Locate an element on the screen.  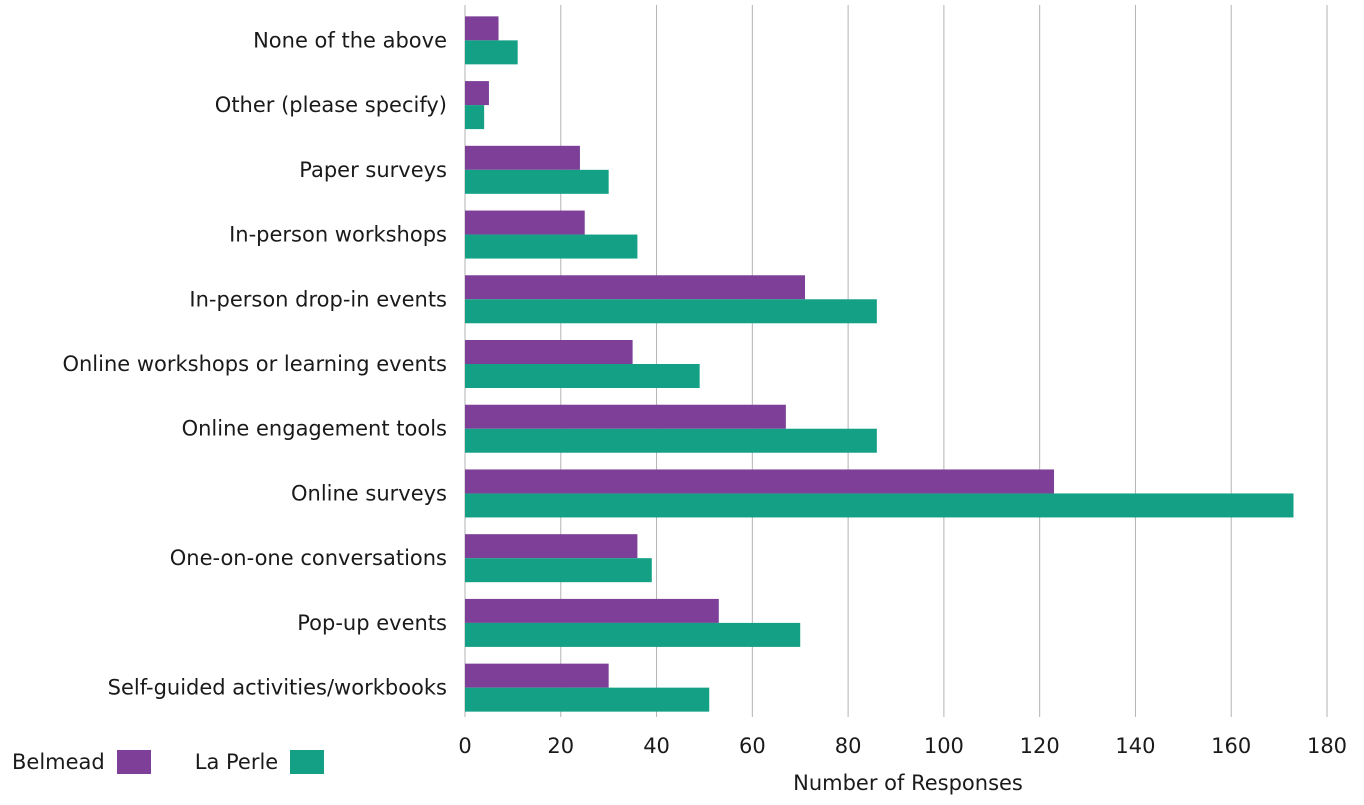
category-label: Self-guided activities/workbooks is located at coordinates (277, 688).